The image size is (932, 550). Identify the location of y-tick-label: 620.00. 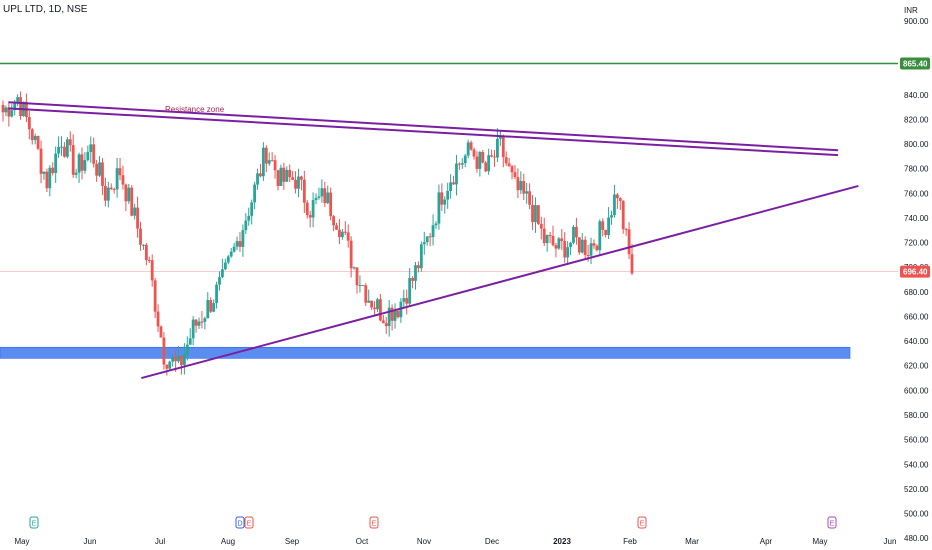
(916, 366).